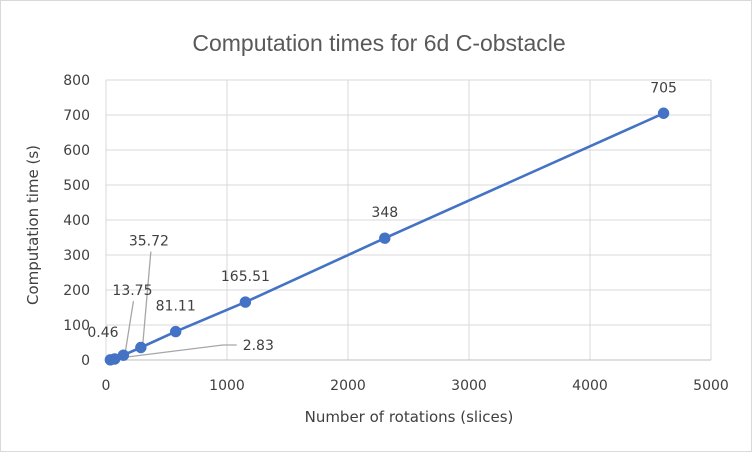  I want to click on y-tick-label: 300, so click(76, 256).